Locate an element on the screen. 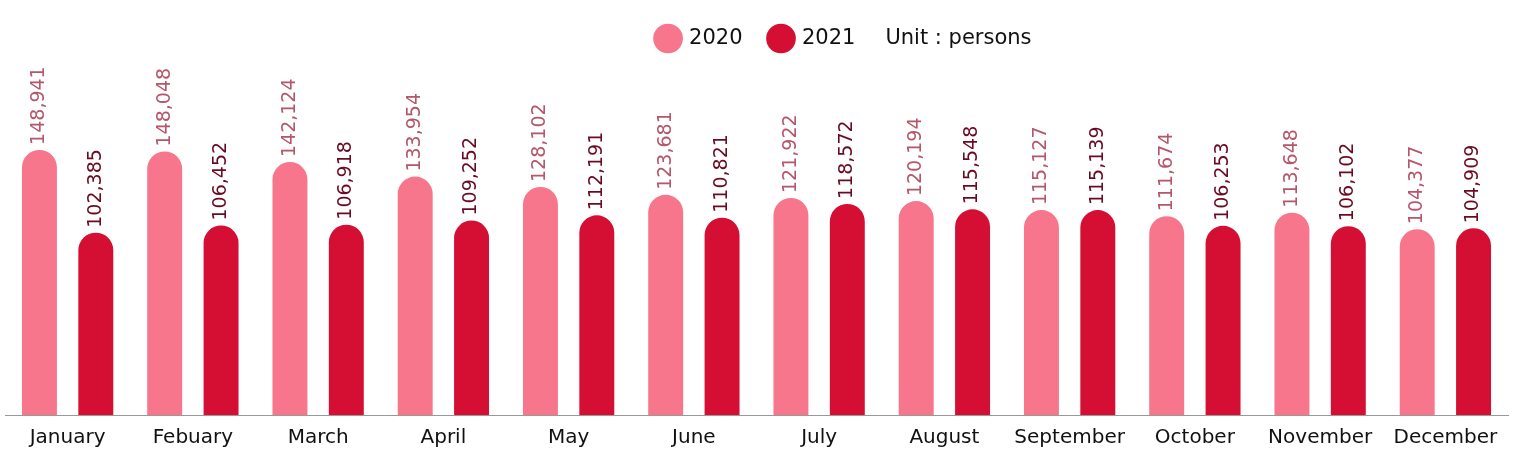 This screenshot has height=455, width=1513. legend-label: 2021 is located at coordinates (829, 36).